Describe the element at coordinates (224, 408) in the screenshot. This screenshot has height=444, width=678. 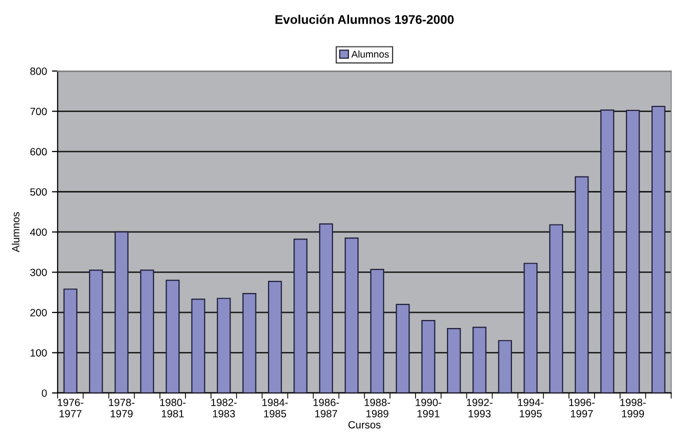
I see `x-tick-label: 1982-1983` at that location.